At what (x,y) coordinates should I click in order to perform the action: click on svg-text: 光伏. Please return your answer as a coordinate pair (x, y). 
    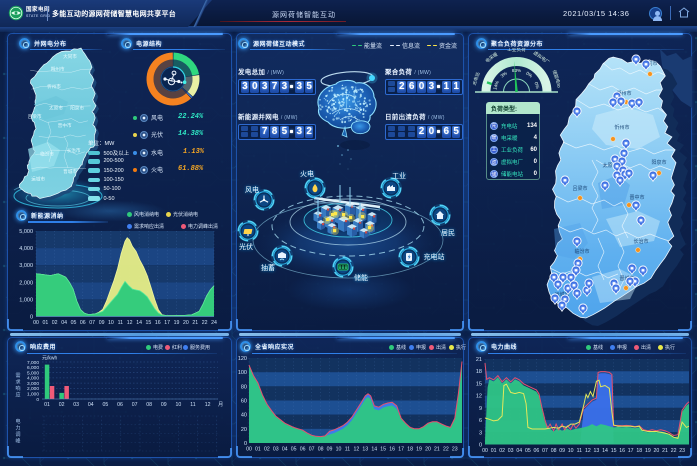
    Looking at the image, I should click on (246, 246).